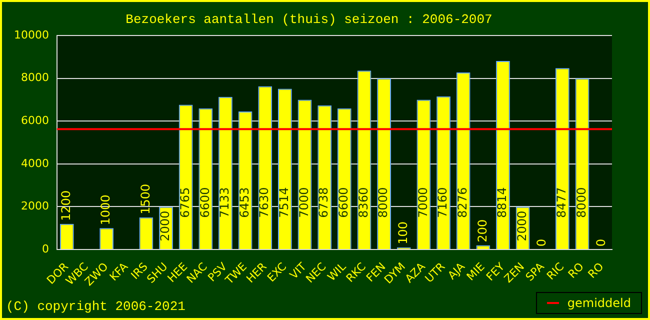  I want to click on y-tick-label: 0, so click(45, 249).